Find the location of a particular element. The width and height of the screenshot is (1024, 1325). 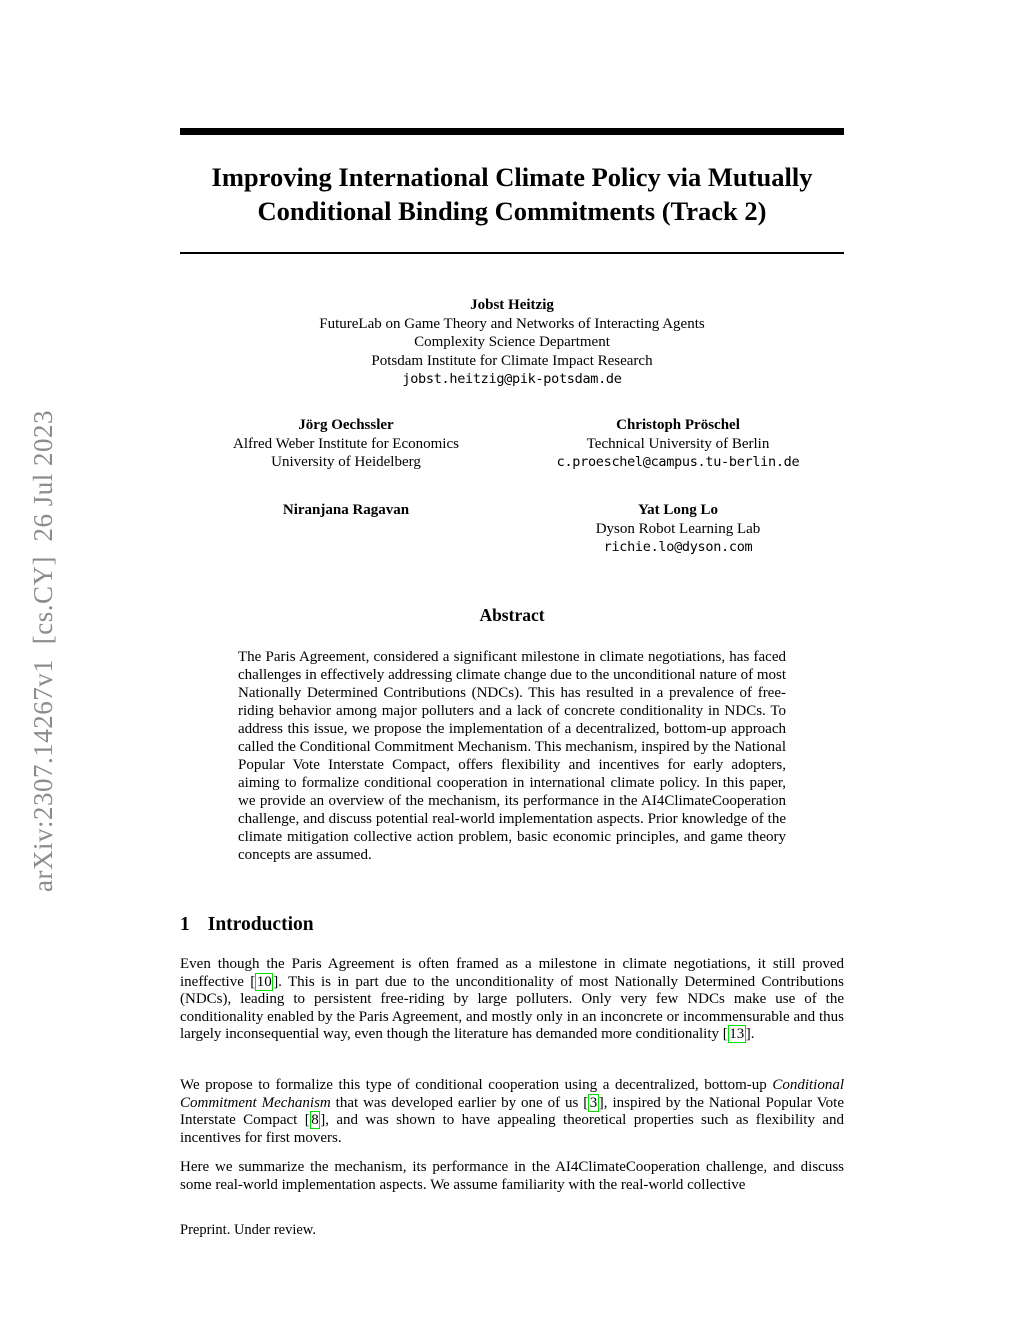

abstract-heading: Abstract is located at coordinates (512, 615).